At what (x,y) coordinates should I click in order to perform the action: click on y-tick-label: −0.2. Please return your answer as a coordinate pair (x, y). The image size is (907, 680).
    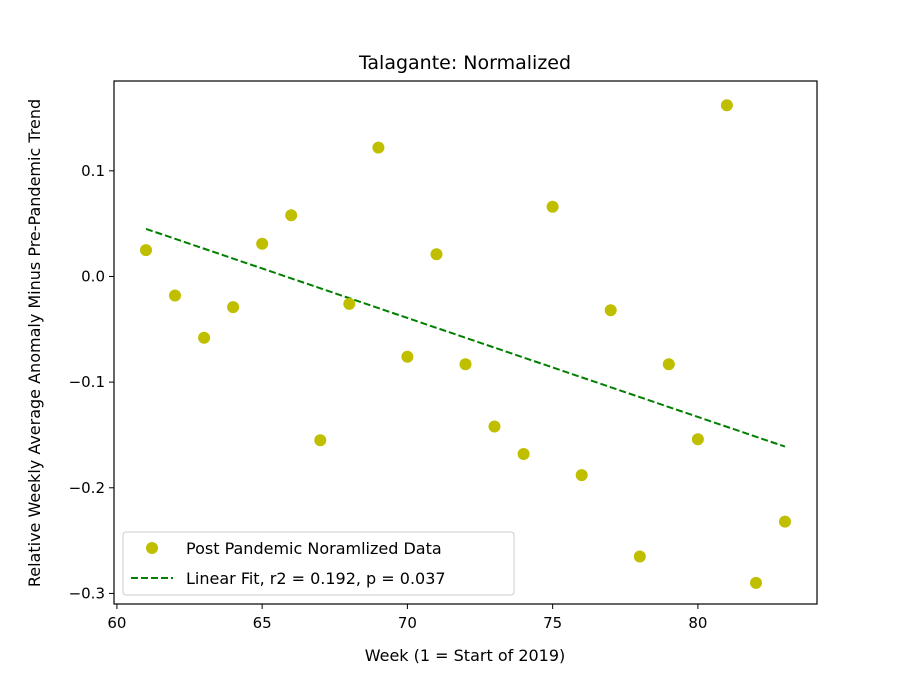
    Looking at the image, I should click on (87, 488).